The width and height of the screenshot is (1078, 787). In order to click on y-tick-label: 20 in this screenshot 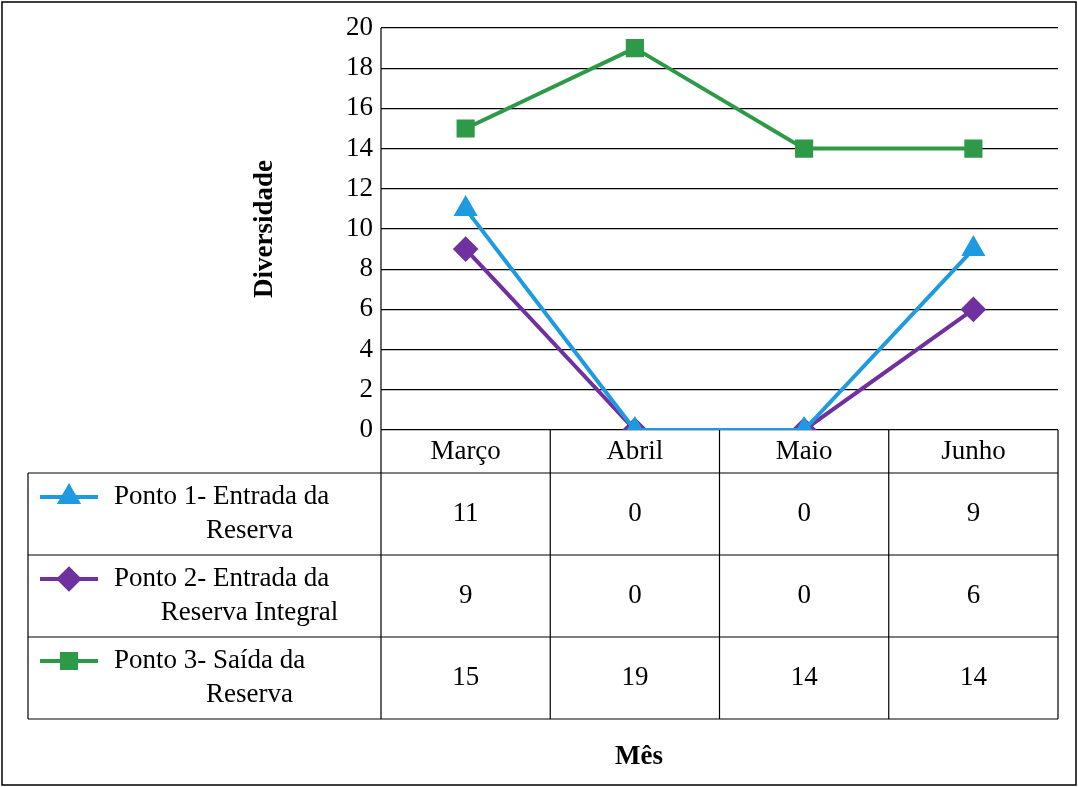, I will do `click(359, 26)`.